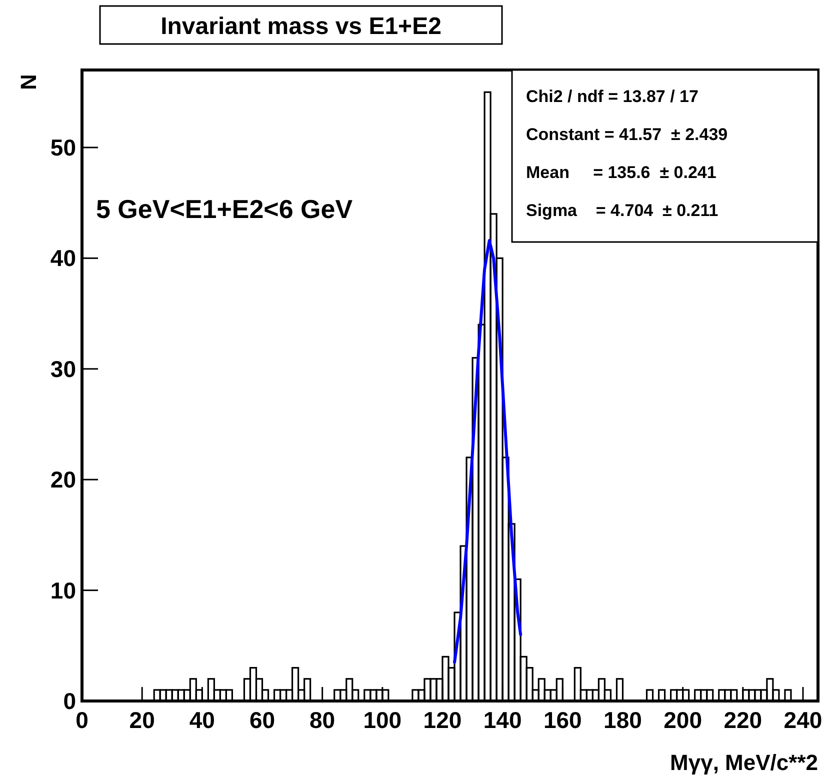 The height and width of the screenshot is (778, 832). I want to click on y-axis-title: N, so click(28, 82).